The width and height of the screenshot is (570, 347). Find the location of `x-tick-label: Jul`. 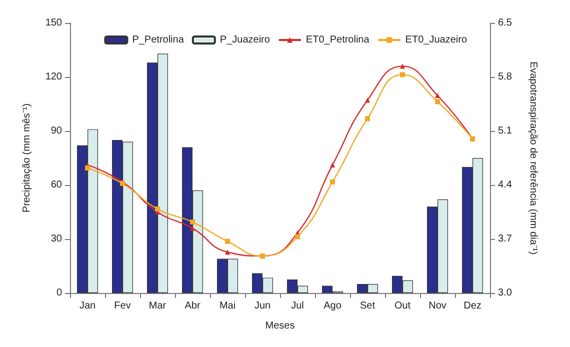

x-tick-label: Jul is located at coordinates (297, 306).